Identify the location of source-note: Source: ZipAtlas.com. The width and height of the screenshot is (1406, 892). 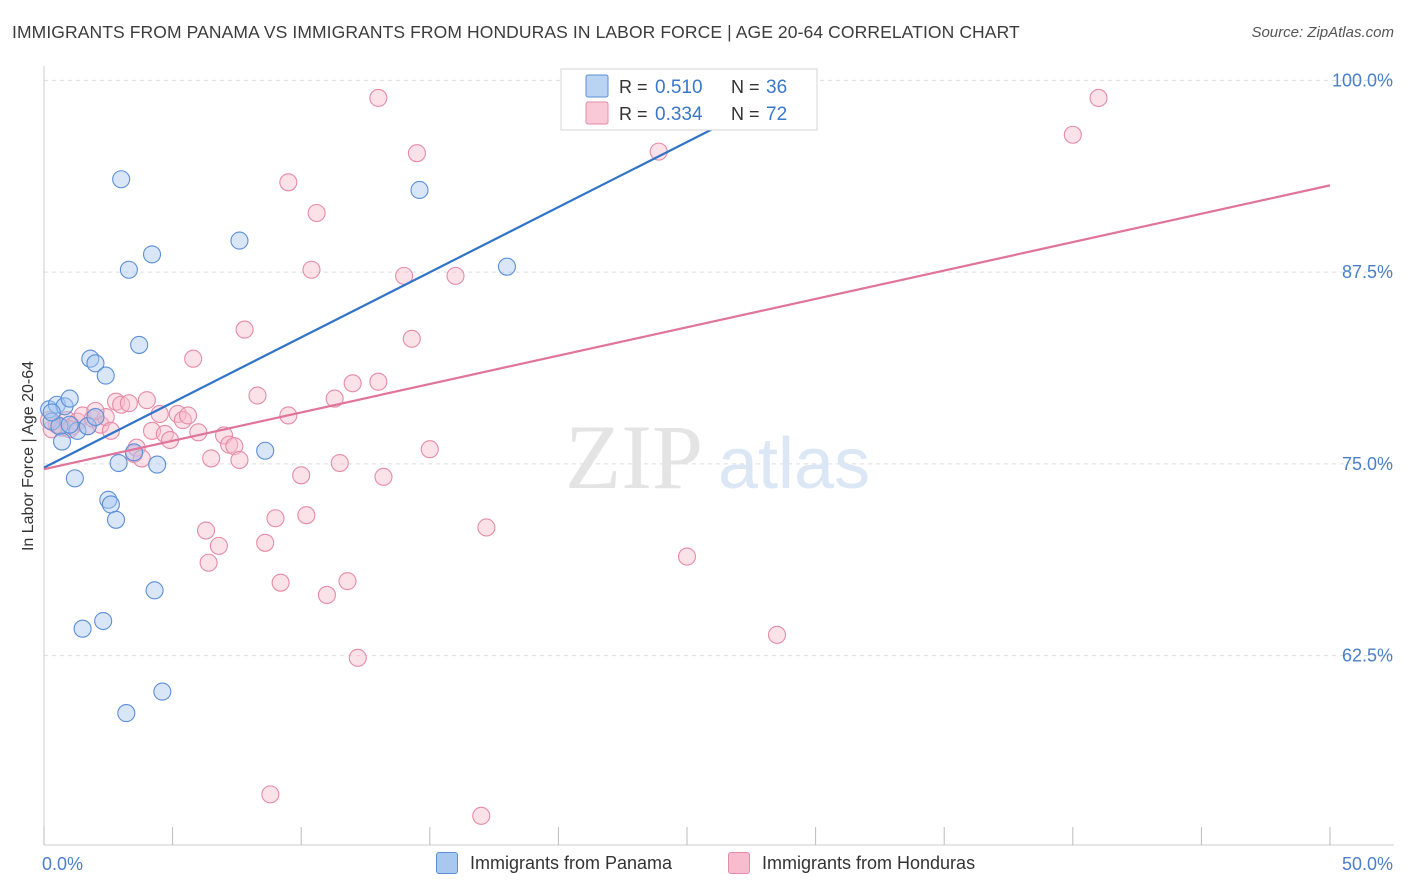
(1322, 32).